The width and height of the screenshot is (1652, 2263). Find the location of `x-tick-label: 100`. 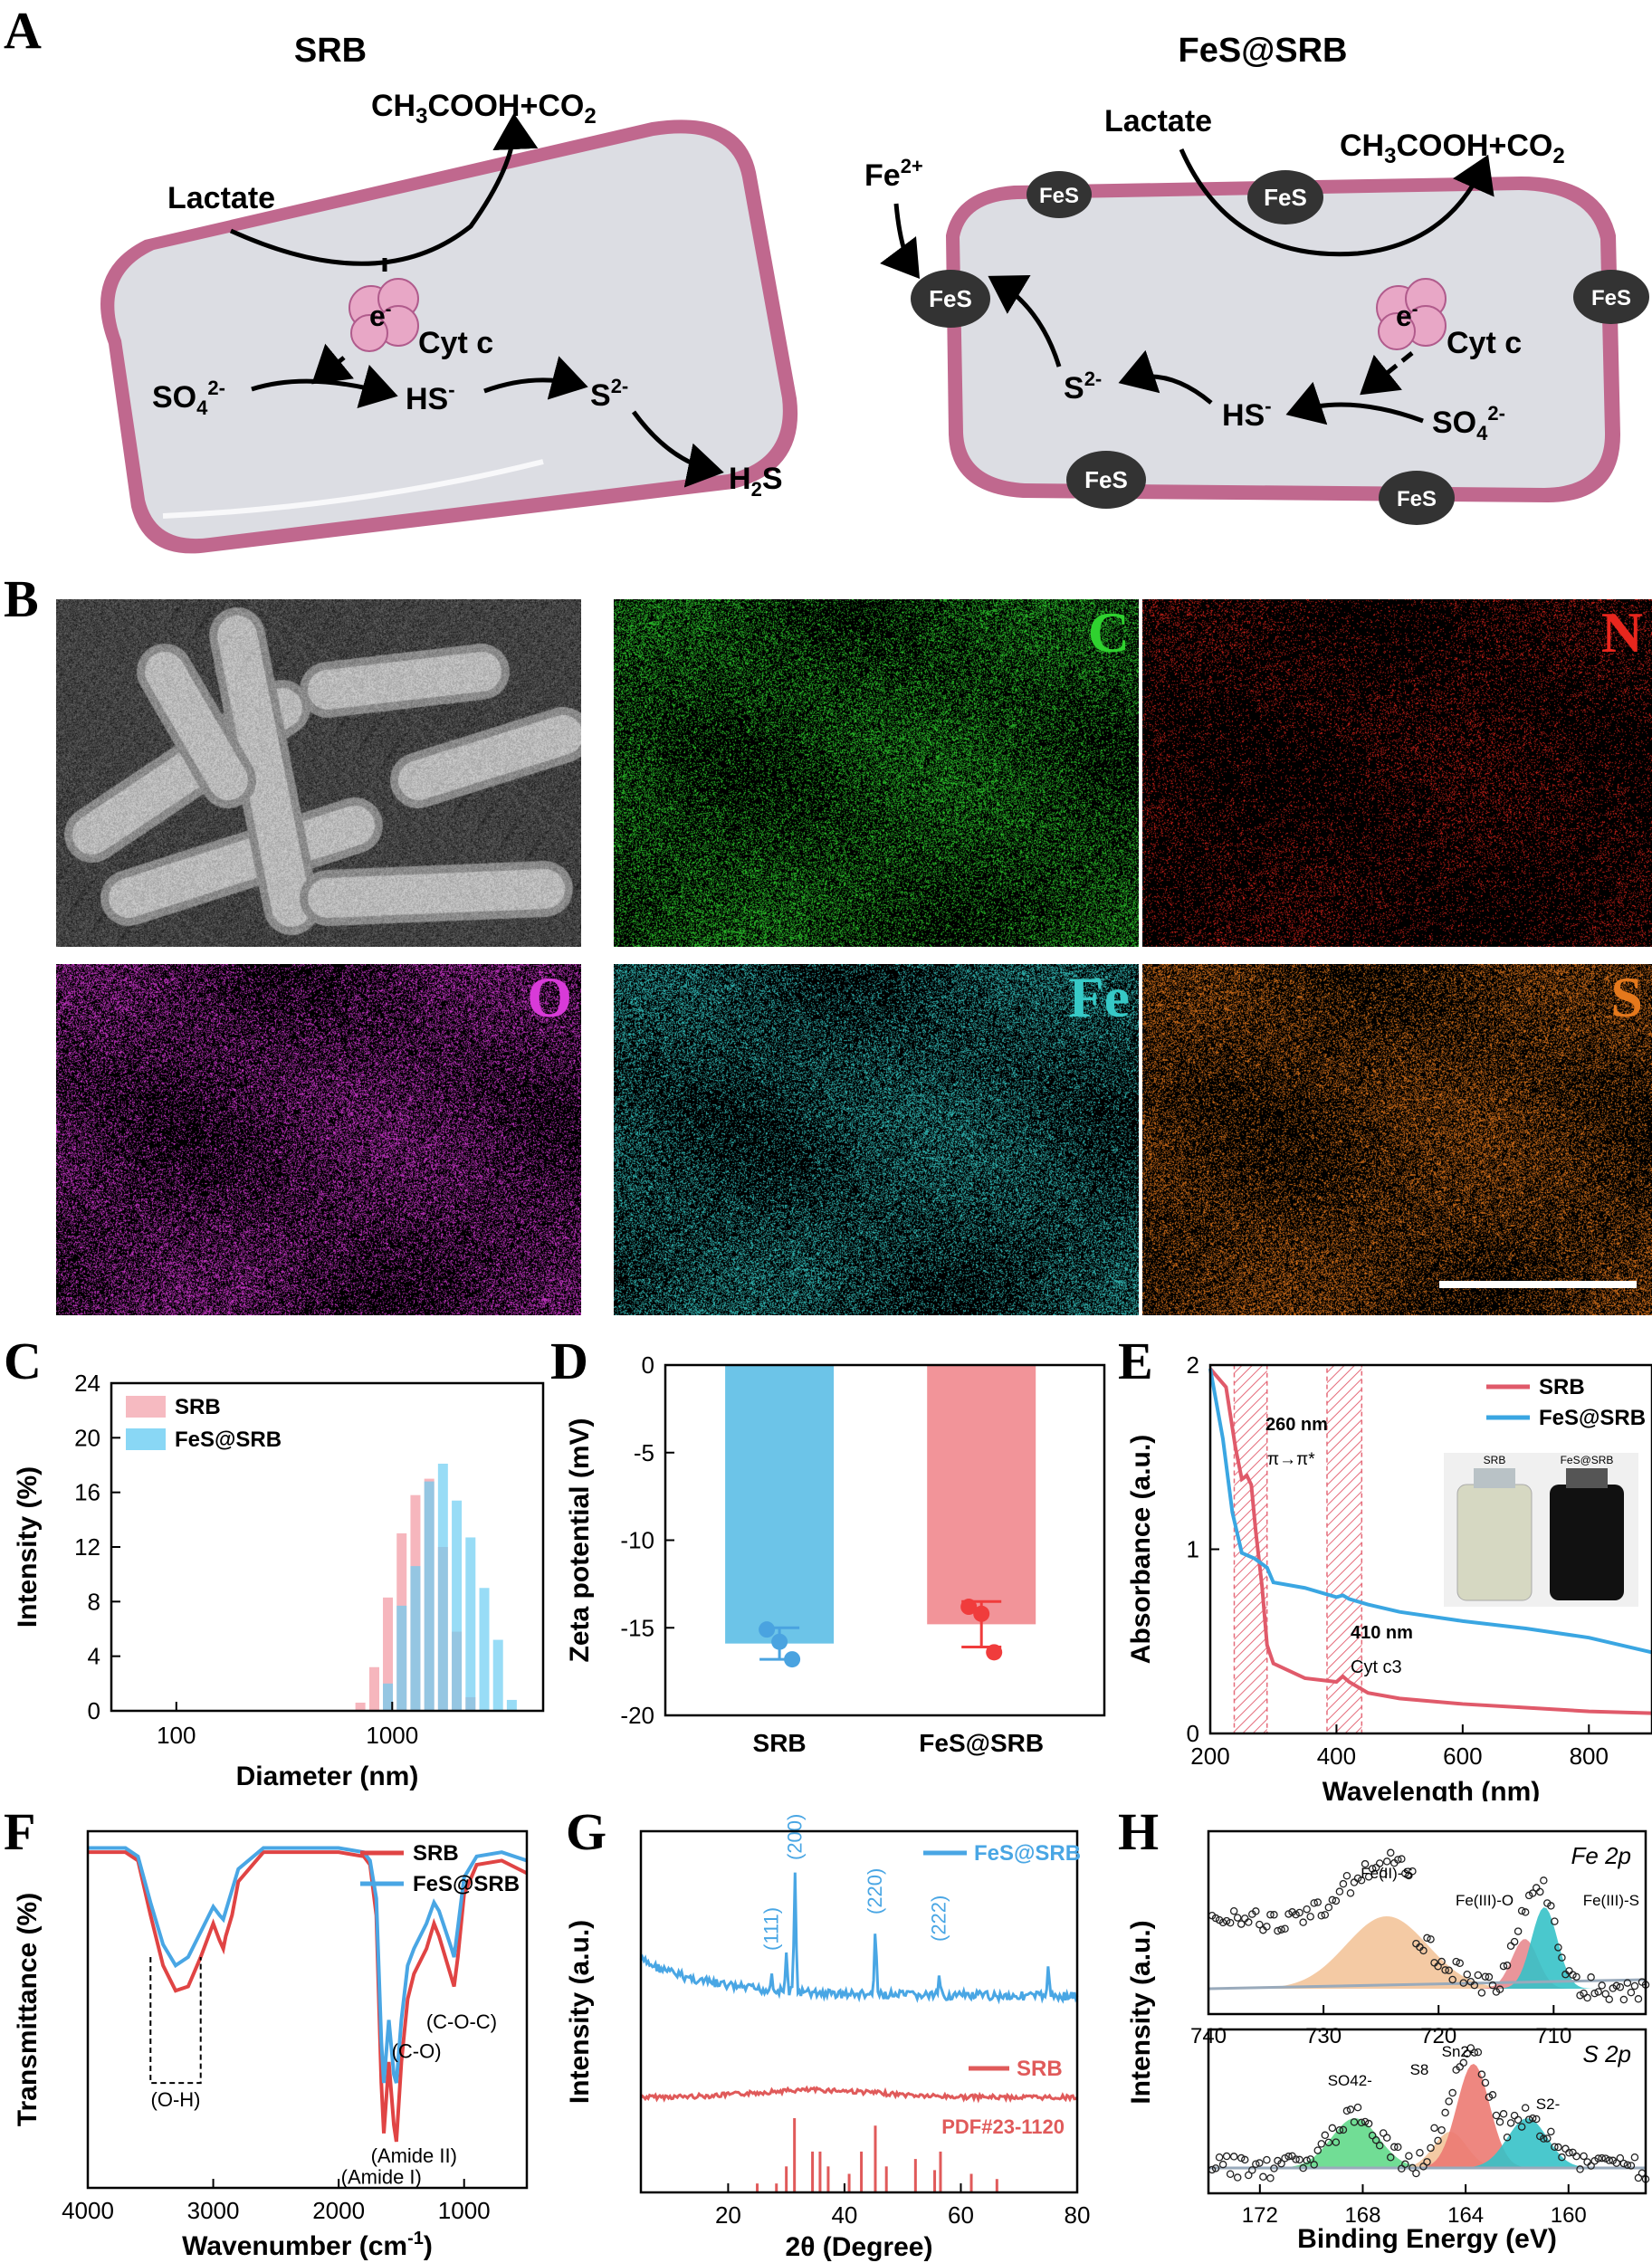

x-tick-label: 100 is located at coordinates (176, 1735).